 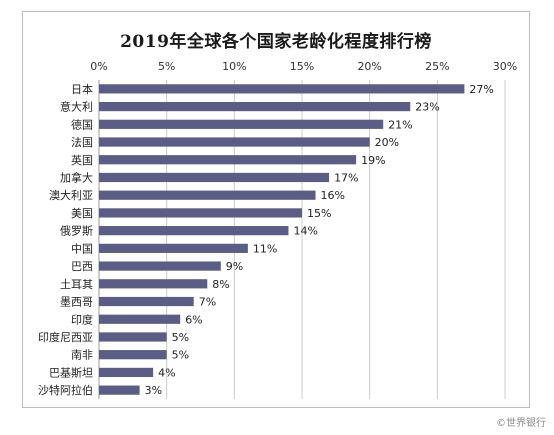 I want to click on data-label: 7%, so click(x=207, y=302).